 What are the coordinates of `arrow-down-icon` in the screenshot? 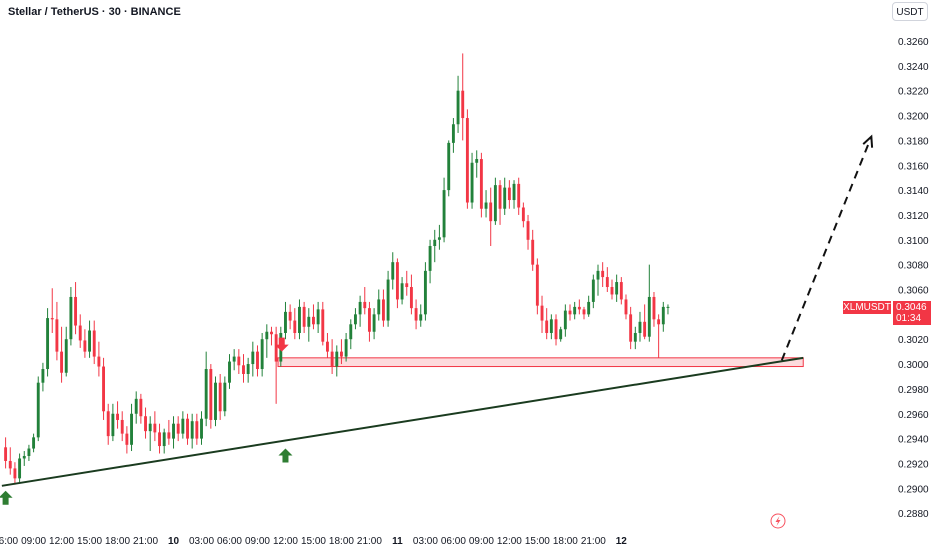 It's located at (281, 344).